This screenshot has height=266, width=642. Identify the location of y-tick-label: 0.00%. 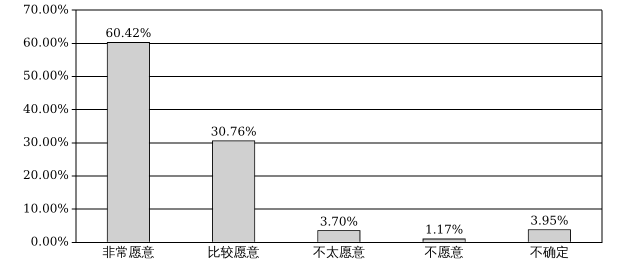
(49, 241).